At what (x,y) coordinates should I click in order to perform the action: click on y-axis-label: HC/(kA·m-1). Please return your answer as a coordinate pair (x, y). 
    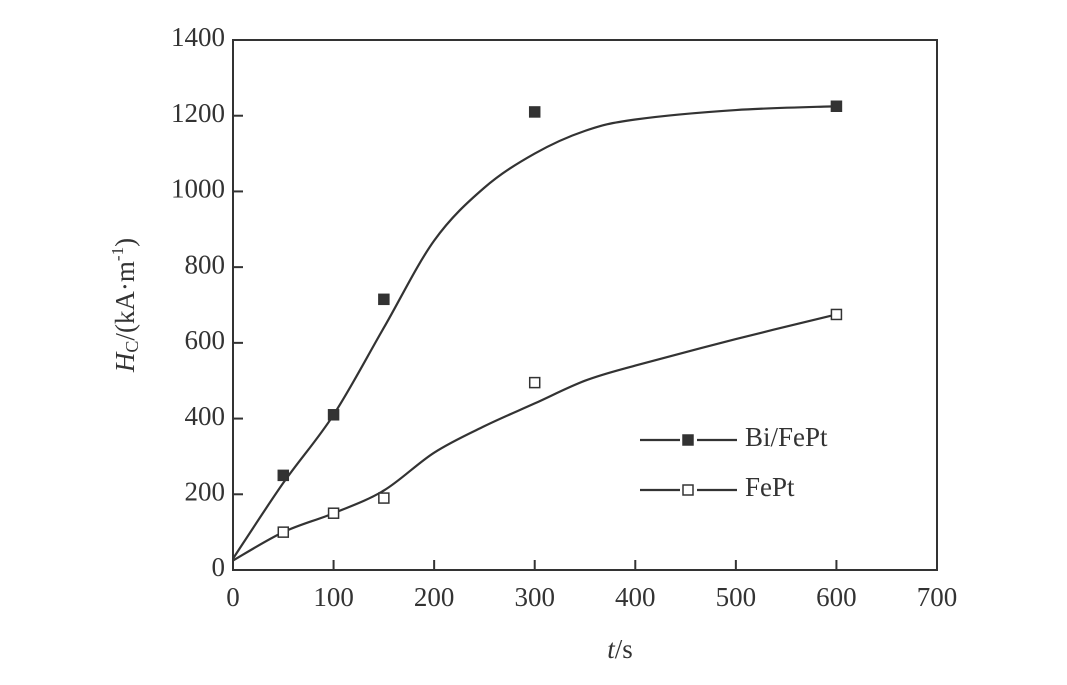
    Looking at the image, I should click on (125, 305).